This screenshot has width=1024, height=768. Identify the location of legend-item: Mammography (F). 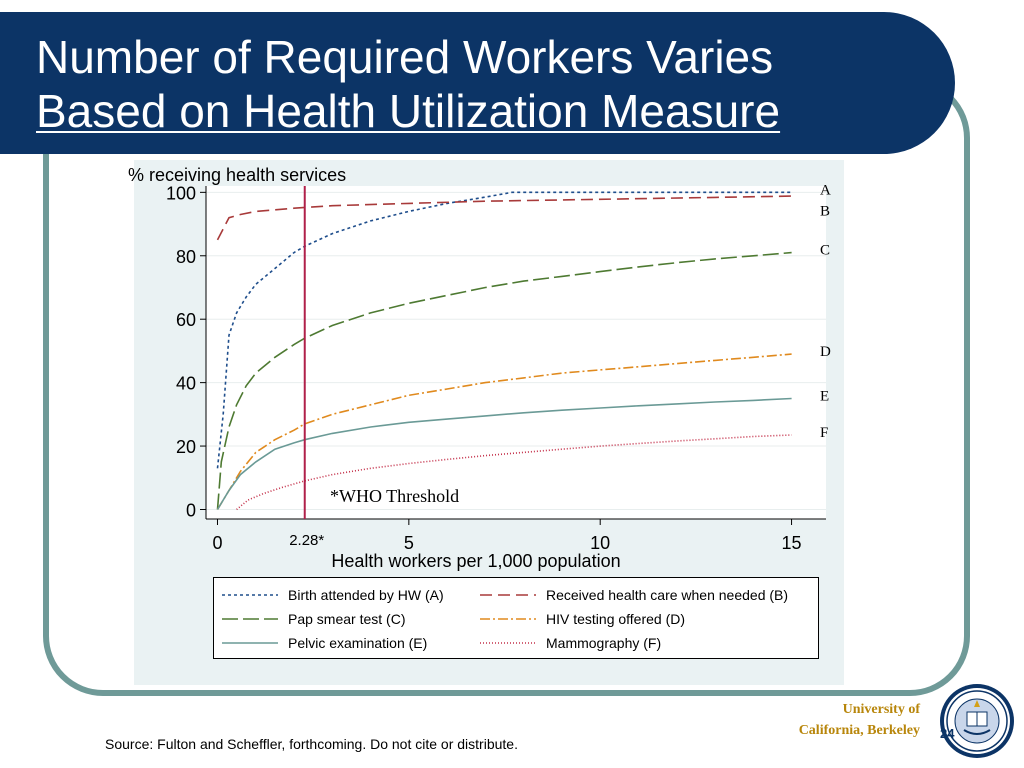
(570, 643).